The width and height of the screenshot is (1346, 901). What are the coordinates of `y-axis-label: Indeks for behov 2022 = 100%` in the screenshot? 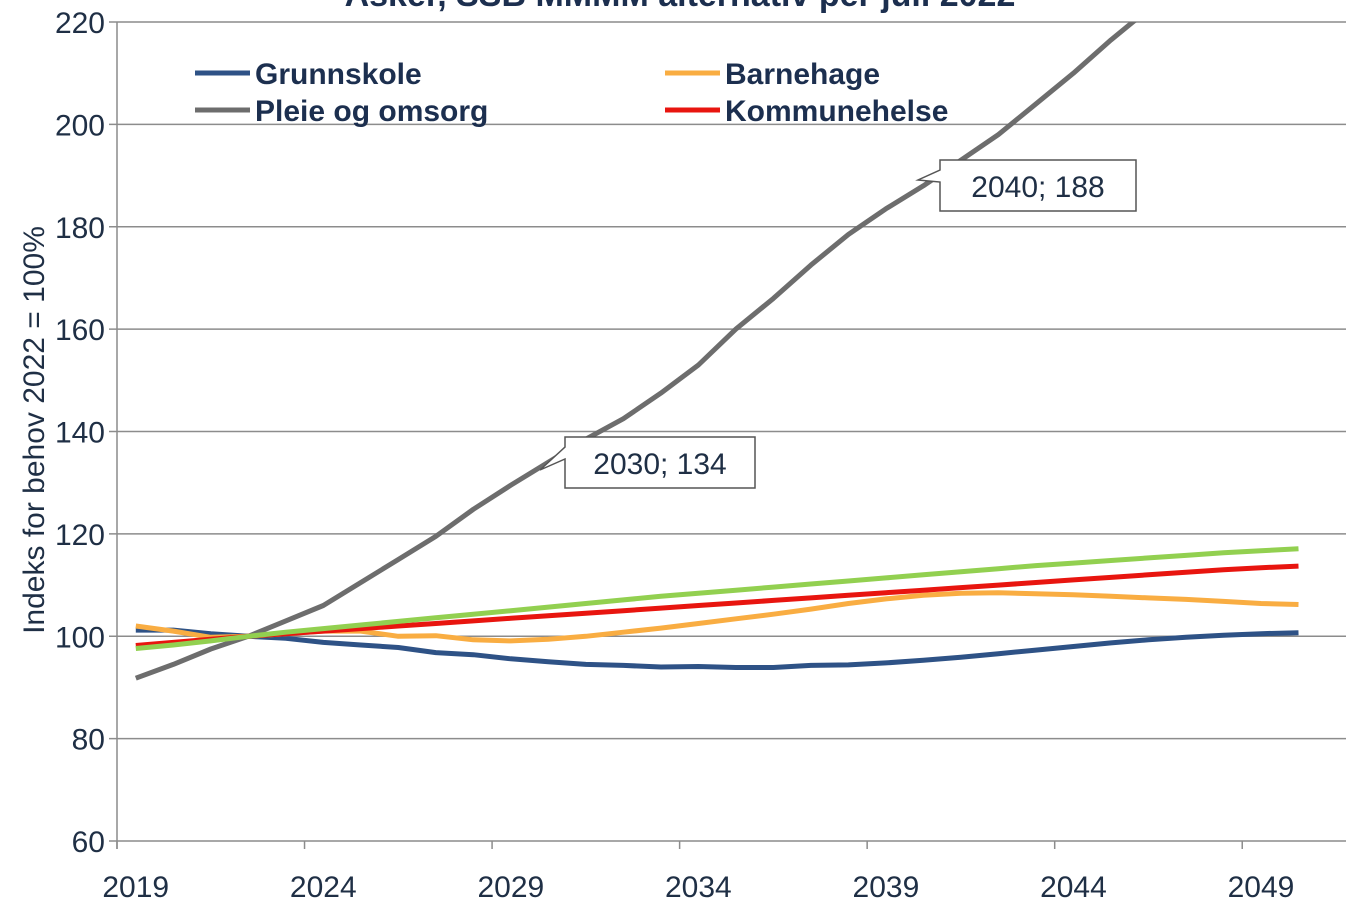 It's located at (34, 430).